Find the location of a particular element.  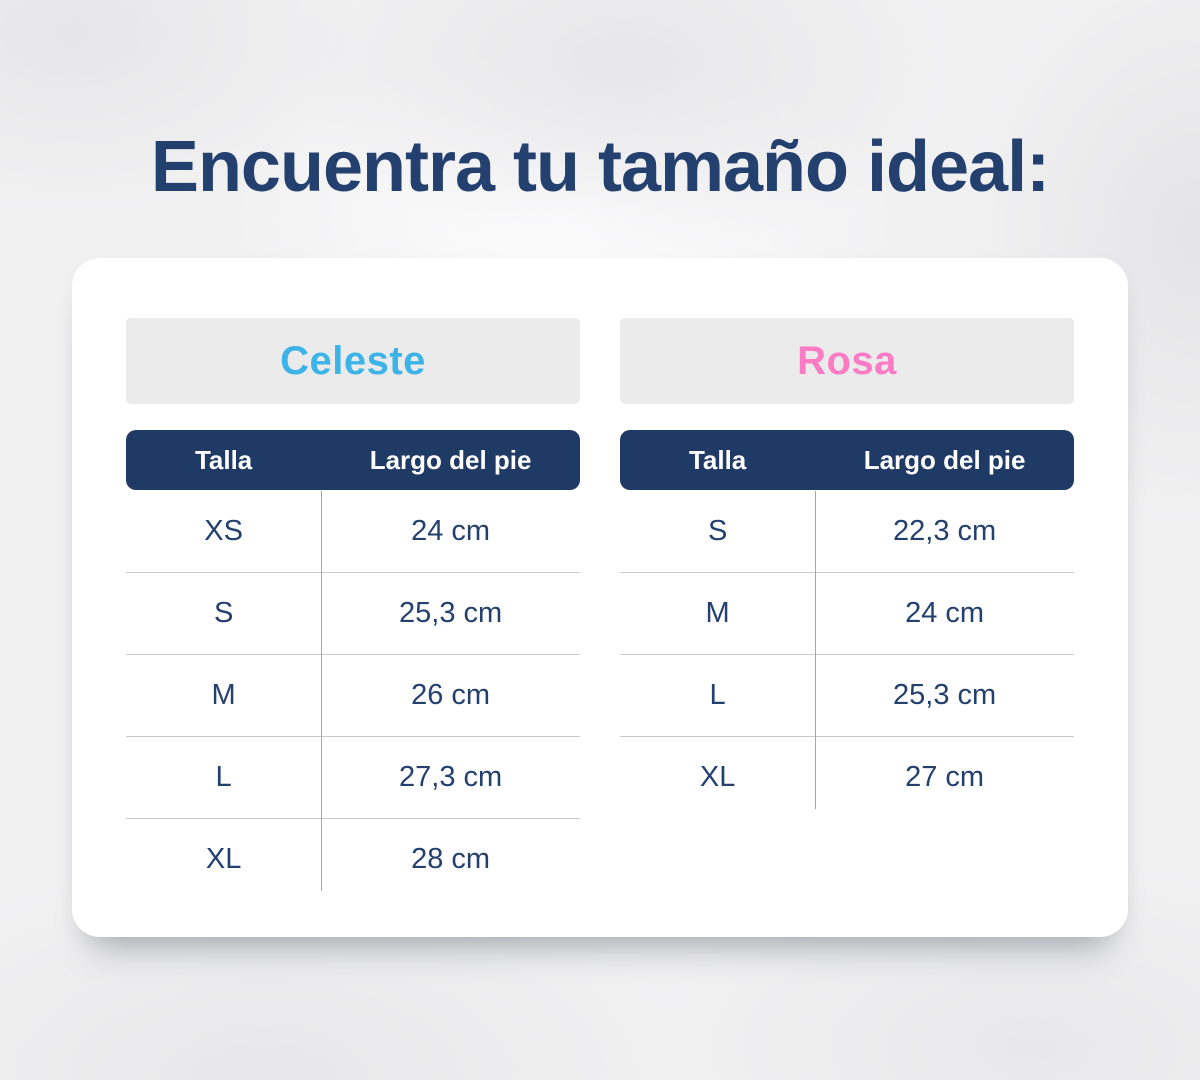

table-row: XL 28 cm is located at coordinates (353, 859).